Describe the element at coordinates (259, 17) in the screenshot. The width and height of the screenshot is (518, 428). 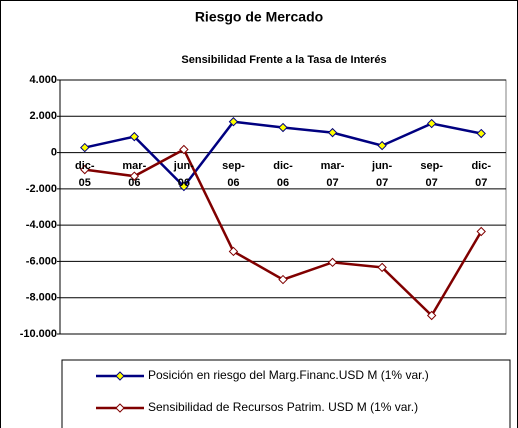
I see `chart-title: Riesgo de Mercado` at that location.